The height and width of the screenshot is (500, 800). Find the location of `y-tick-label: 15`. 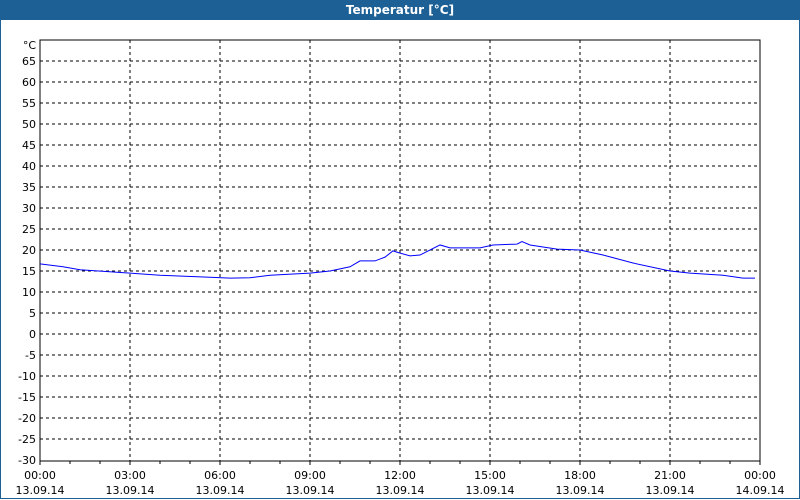

y-tick-label: 15 is located at coordinates (29, 271).